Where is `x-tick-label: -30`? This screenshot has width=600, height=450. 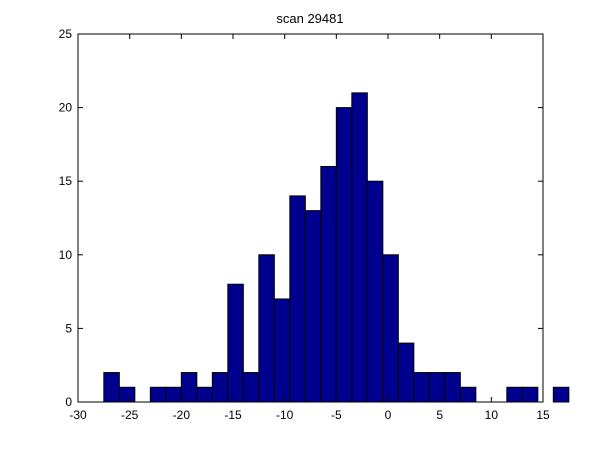
x-tick-label: -30 is located at coordinates (78, 415).